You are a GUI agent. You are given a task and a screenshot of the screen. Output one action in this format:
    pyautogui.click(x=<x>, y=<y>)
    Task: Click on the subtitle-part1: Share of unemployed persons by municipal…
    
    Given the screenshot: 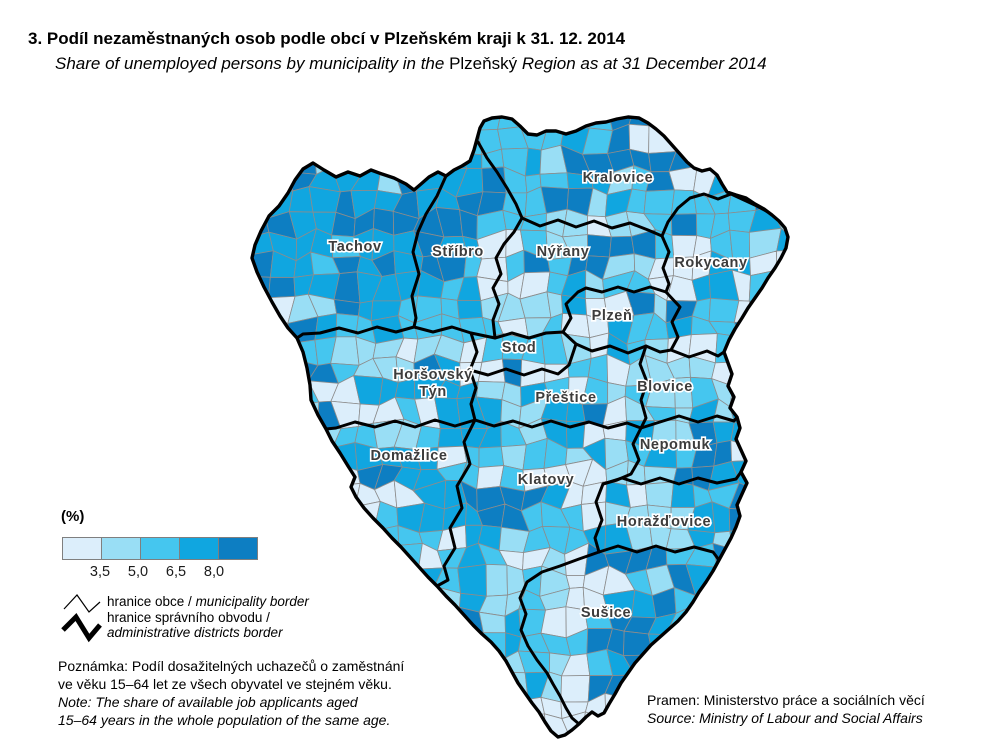 What is the action you would take?
    pyautogui.click(x=252, y=63)
    